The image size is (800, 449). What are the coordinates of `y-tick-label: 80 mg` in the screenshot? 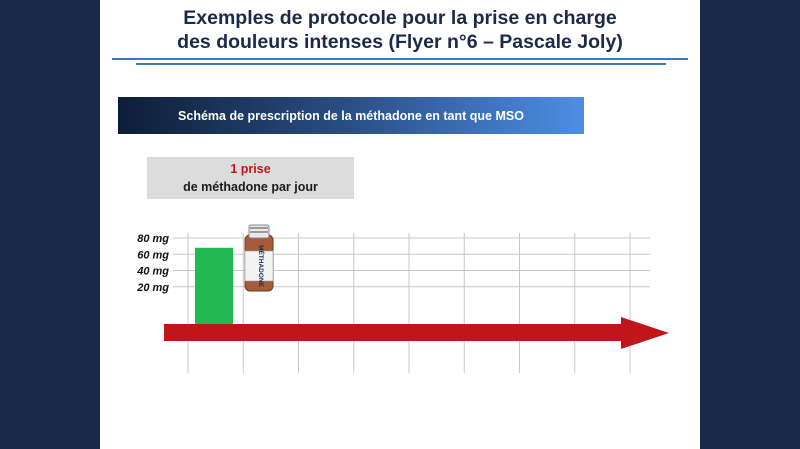 It's located at (153, 239).